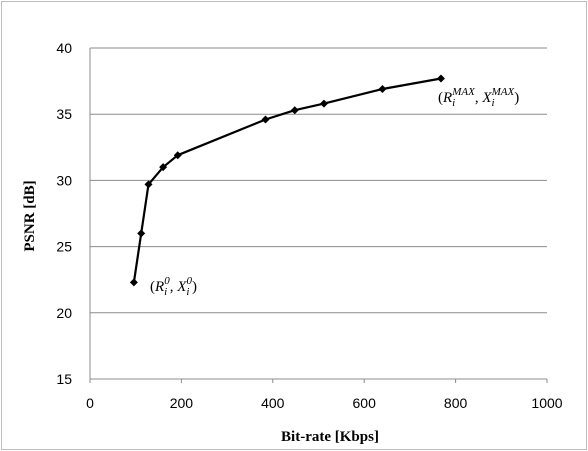  What do you see at coordinates (90, 403) in the screenshot?
I see `x-tick-label: 0` at bounding box center [90, 403].